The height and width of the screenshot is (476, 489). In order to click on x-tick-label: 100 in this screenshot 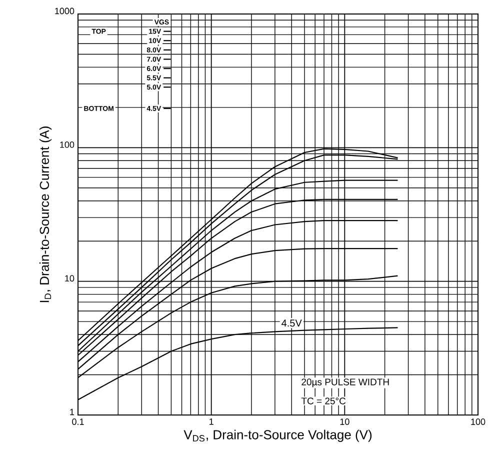, I will do `click(478, 421)`.